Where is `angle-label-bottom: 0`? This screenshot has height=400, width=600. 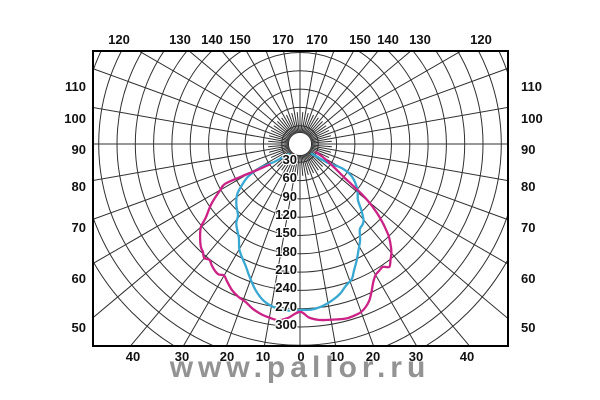
angle-label-bottom: 0 is located at coordinates (301, 356).